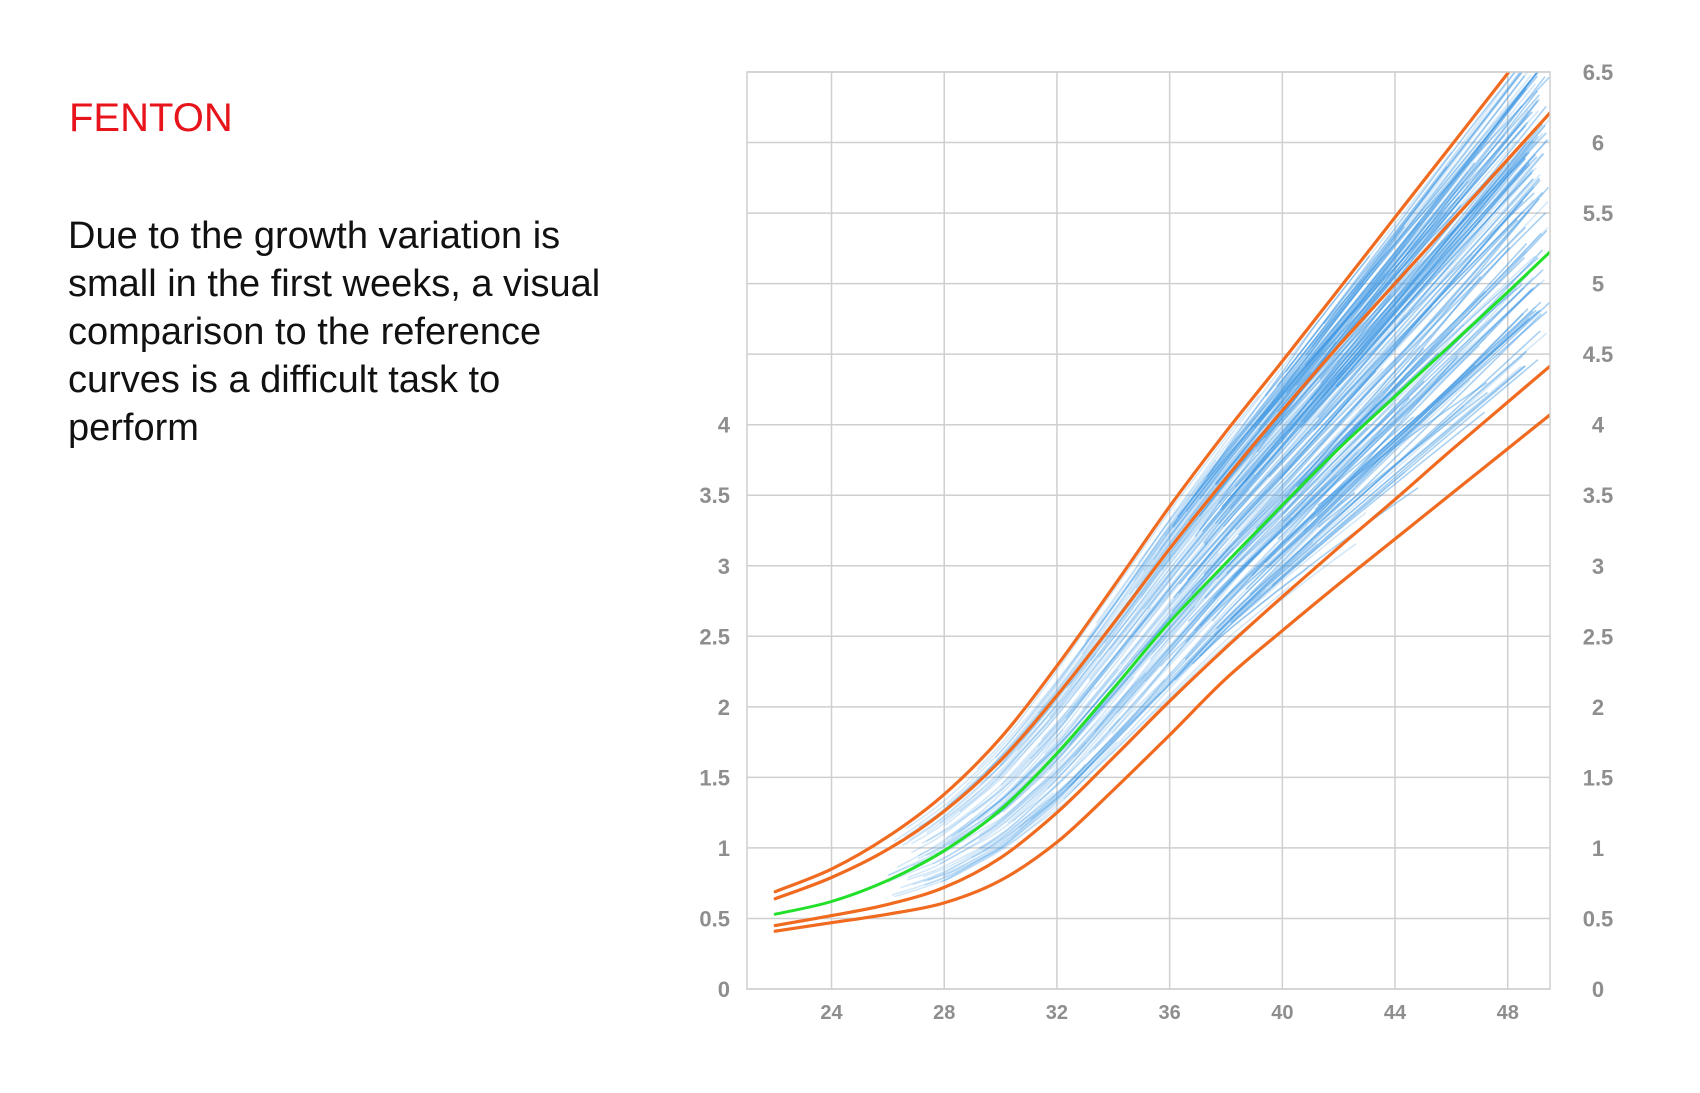 The image size is (1700, 1093). What do you see at coordinates (1598, 636) in the screenshot?
I see `y-tick-label-right: 2.5` at bounding box center [1598, 636].